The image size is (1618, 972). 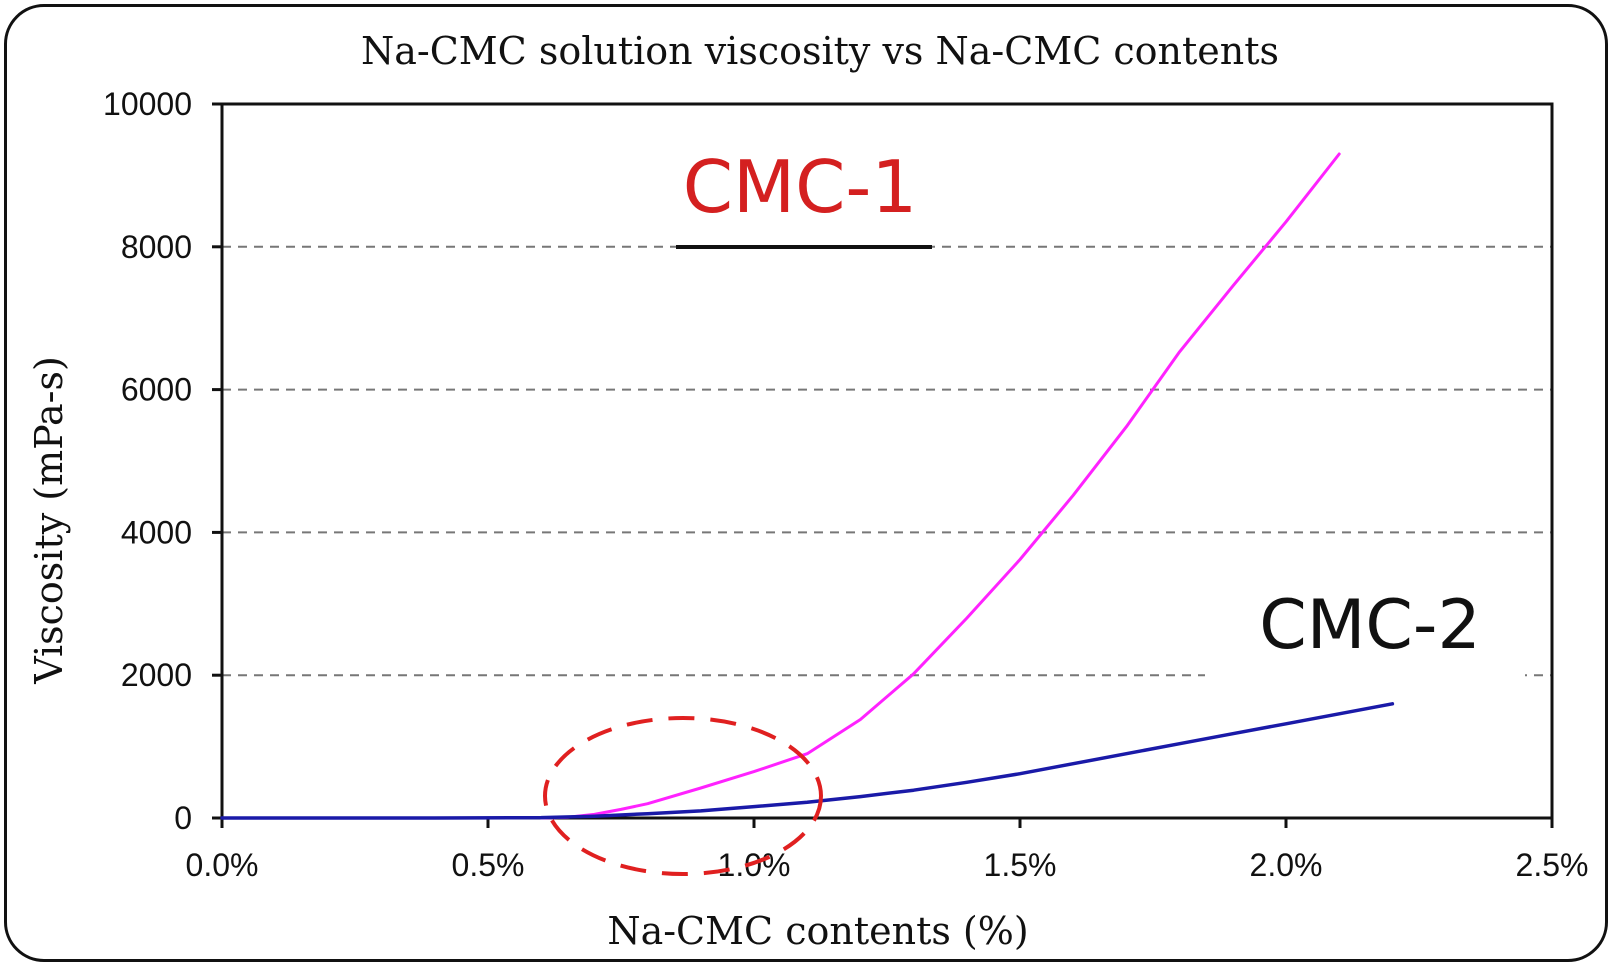 I want to click on x-tick-label: 0.0%, so click(x=222, y=865).